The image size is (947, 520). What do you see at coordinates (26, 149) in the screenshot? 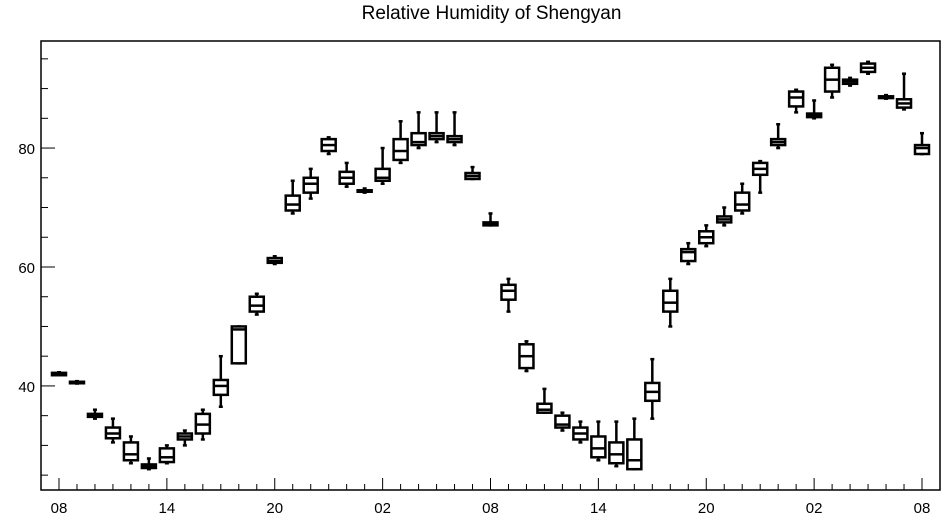
I see `y-tick-label: 80` at bounding box center [26, 149].